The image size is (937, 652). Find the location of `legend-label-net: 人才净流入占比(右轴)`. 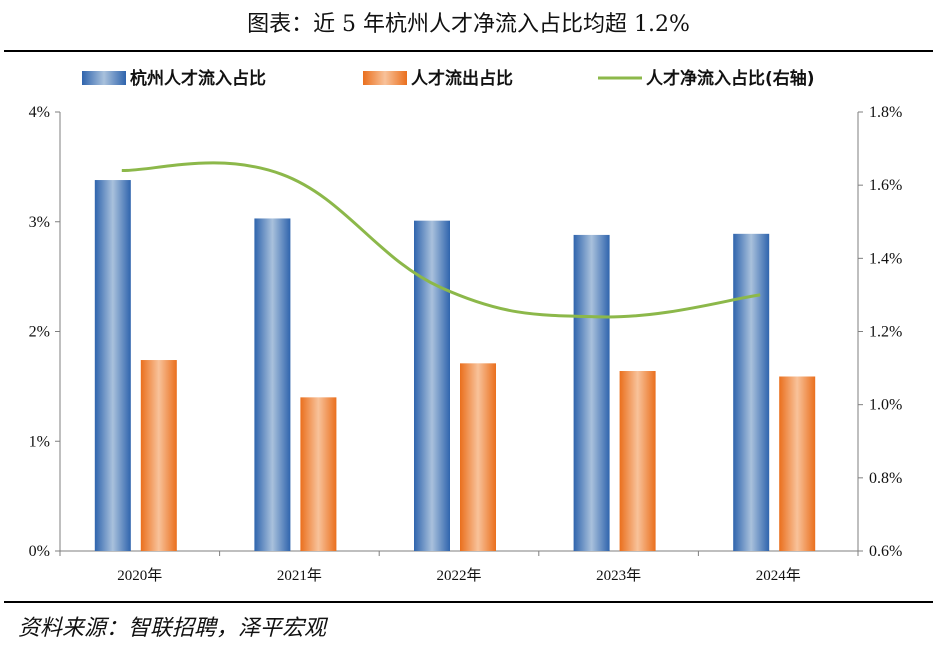

legend-label-net: 人才净流入占比(右轴) is located at coordinates (730, 78).